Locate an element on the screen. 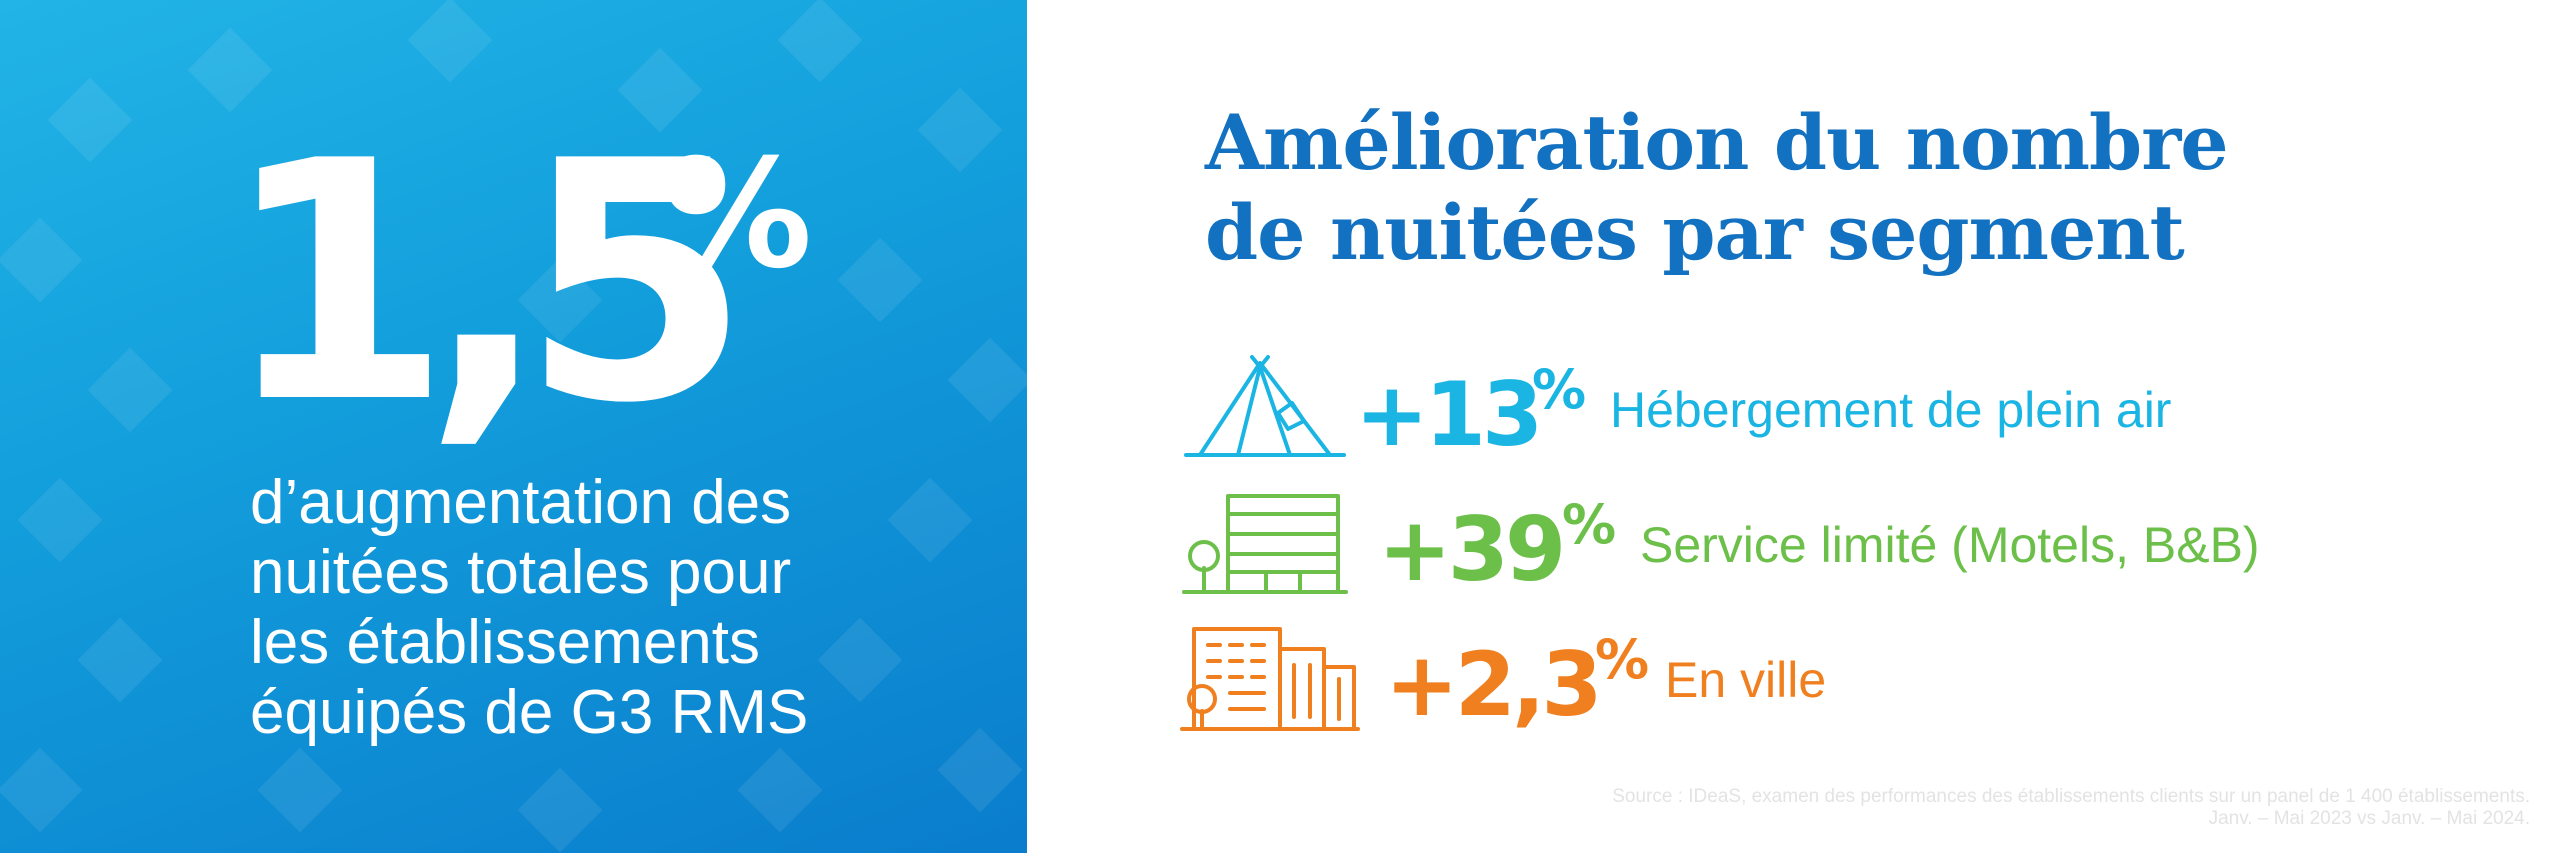 Image resolution: width=2560 pixels, height=853 pixels. stat-description-line: d’augmentation des is located at coordinates (521, 502).